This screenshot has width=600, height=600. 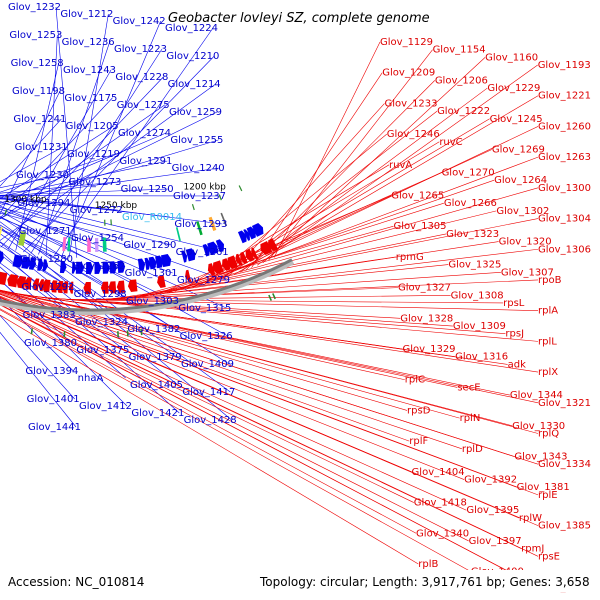 I want to click on gene-label: Glov_1279, so click(x=203, y=280).